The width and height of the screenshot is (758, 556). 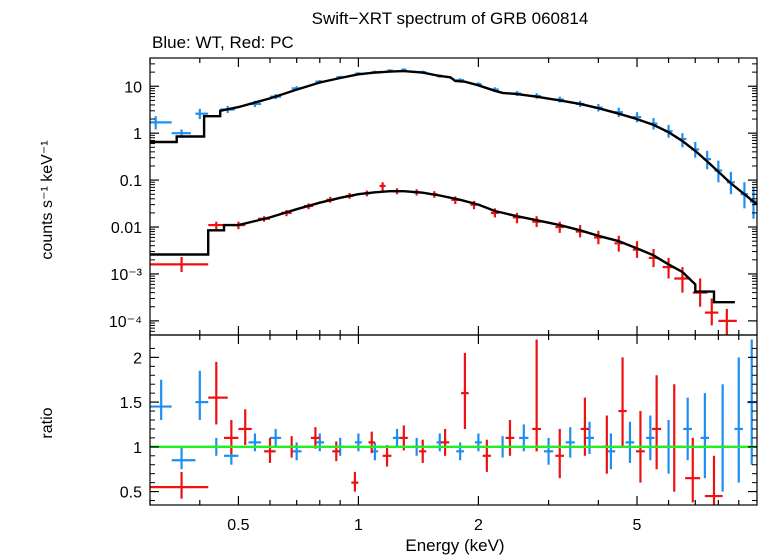 I want to click on y-axis-label-bottom: ratio, so click(x=47, y=422).